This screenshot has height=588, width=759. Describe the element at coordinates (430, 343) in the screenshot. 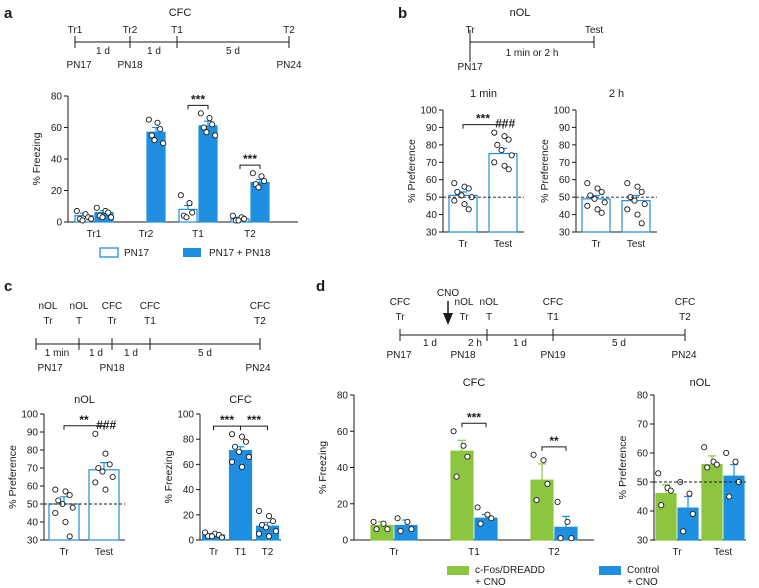

I see `timeline-d-gap-0: 1 d` at that location.